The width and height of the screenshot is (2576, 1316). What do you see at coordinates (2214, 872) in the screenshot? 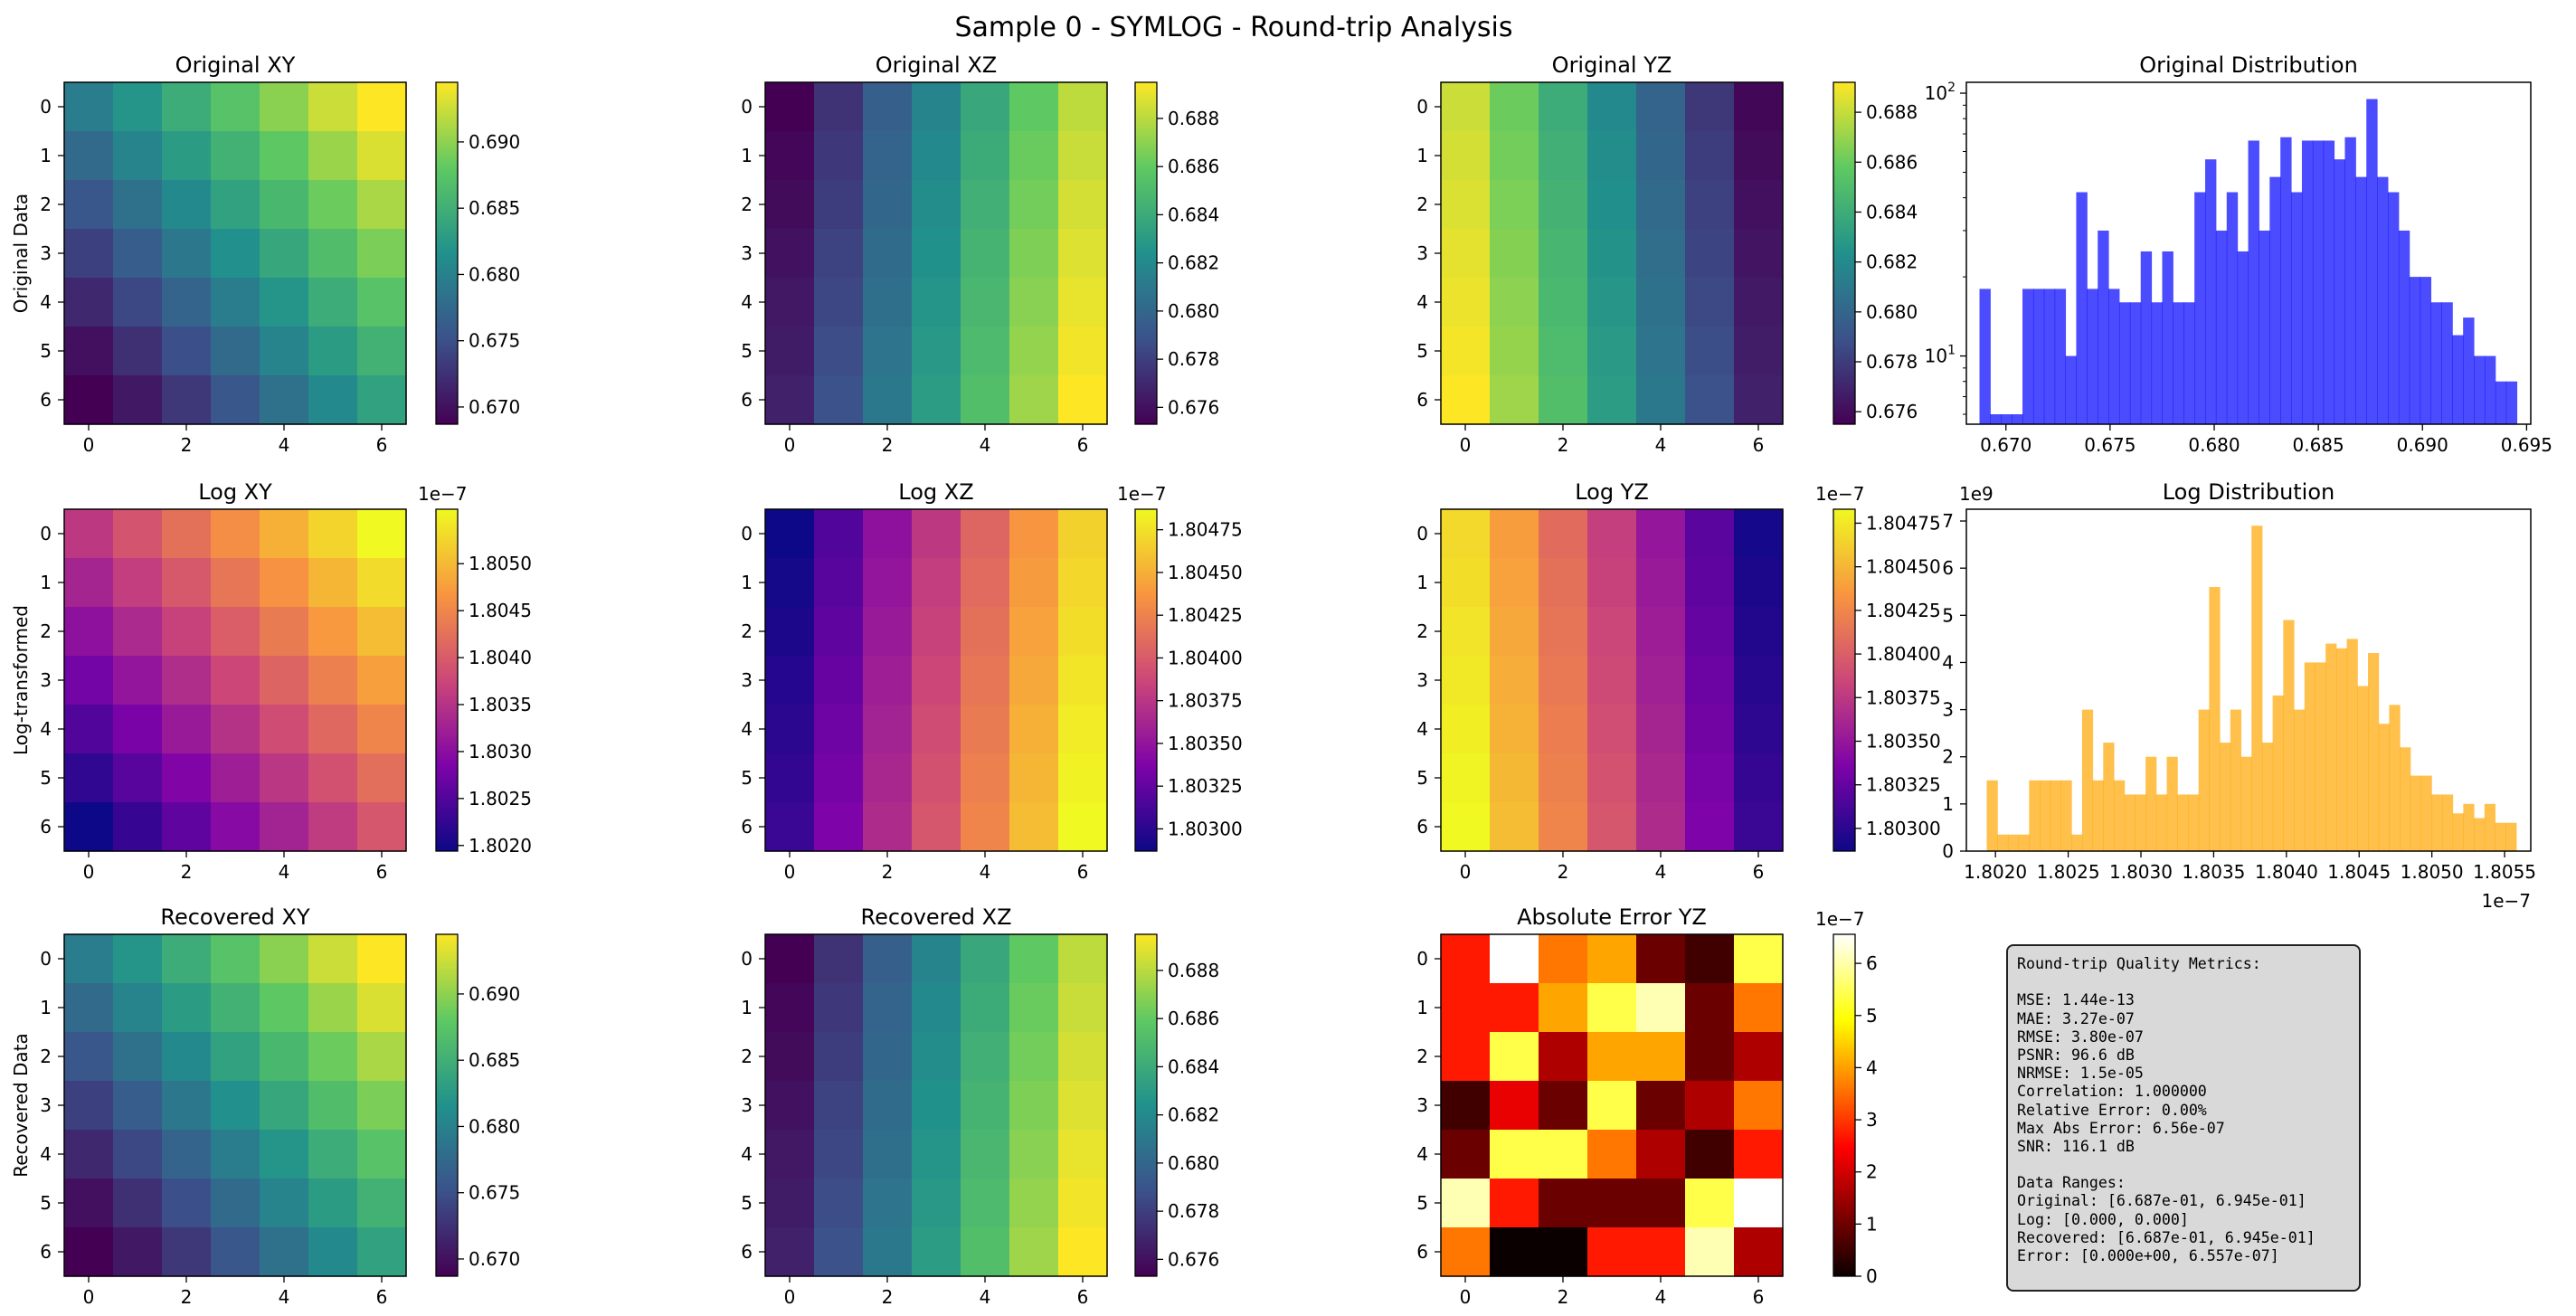
I see `x-tick-label: 1.8035` at bounding box center [2214, 872].